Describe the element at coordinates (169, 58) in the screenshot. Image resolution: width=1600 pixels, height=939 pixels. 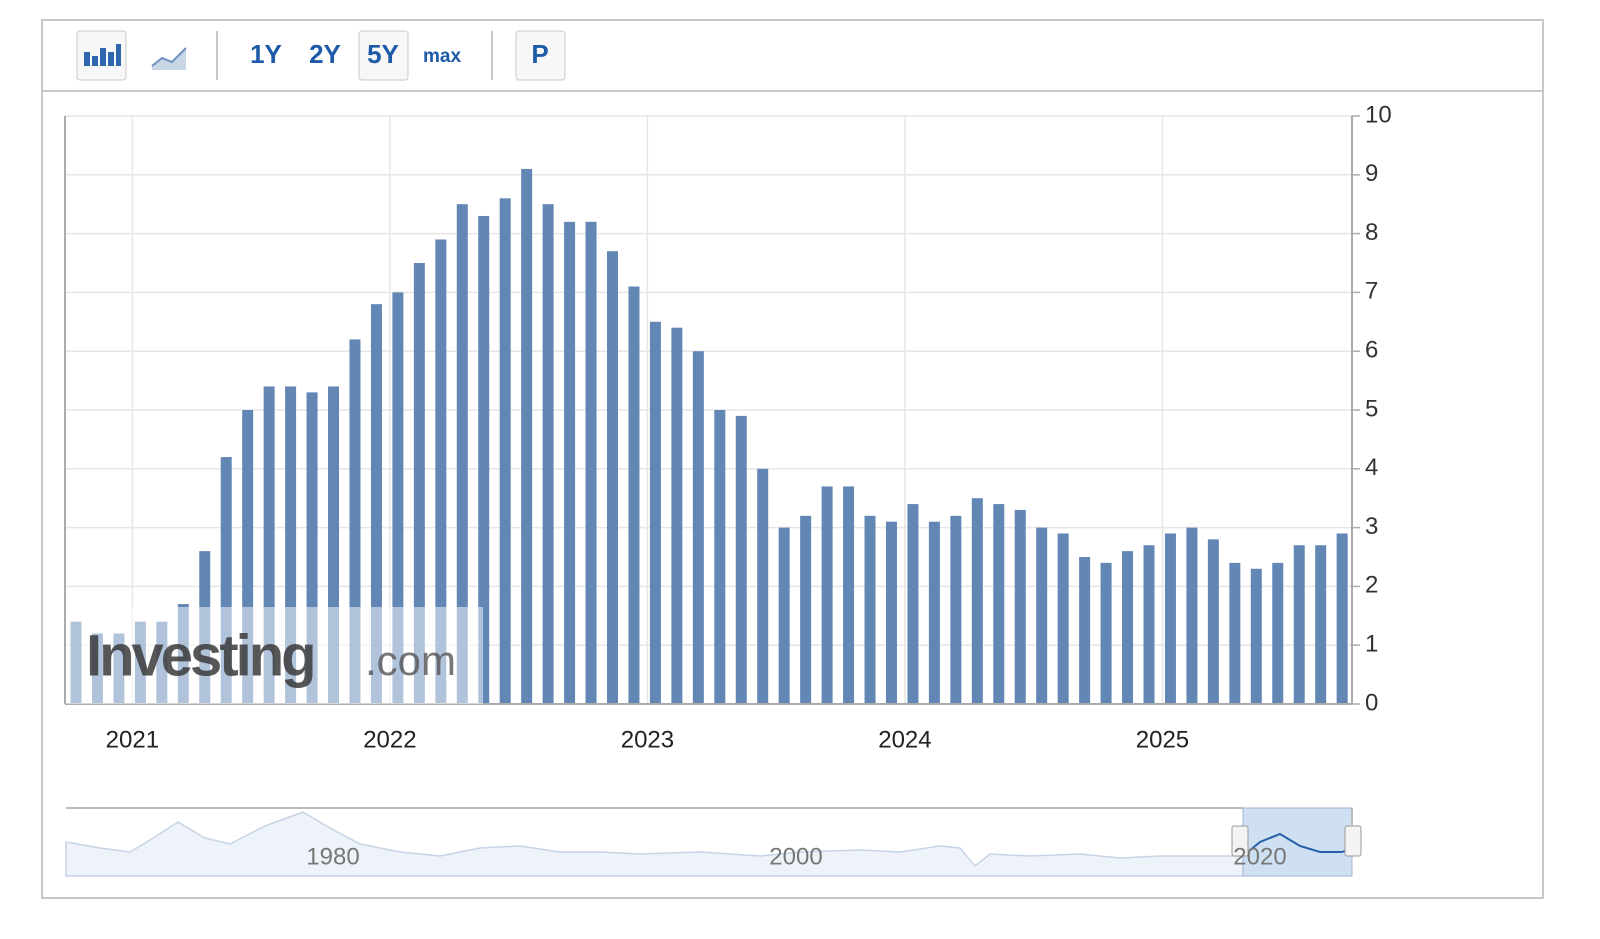
I see `line-chart-button` at that location.